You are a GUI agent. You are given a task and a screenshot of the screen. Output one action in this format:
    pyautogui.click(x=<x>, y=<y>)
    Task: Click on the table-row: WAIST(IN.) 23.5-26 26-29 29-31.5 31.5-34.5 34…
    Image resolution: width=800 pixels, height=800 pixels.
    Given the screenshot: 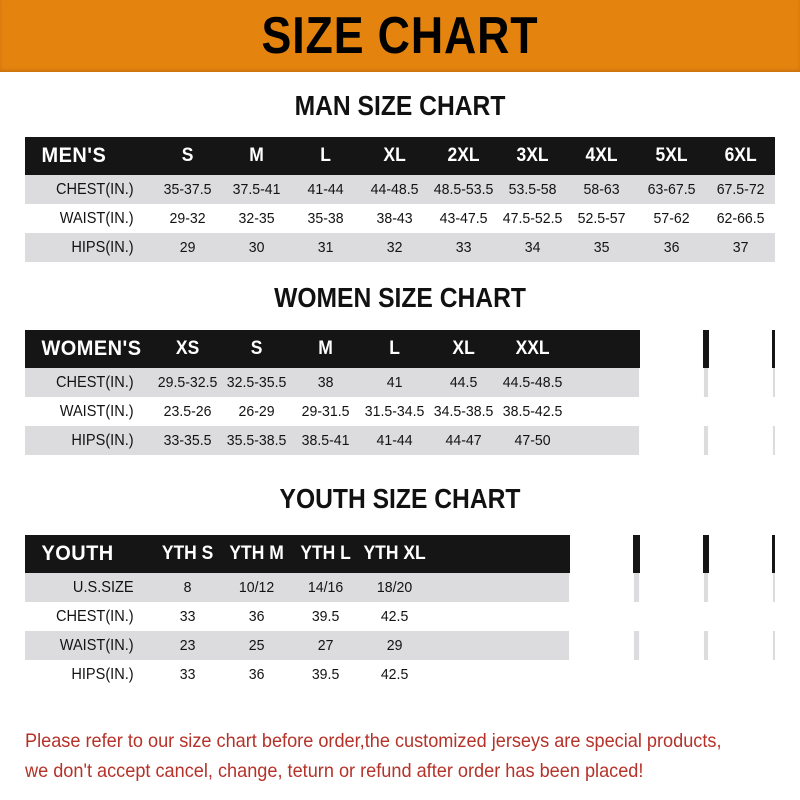 What is the action you would take?
    pyautogui.click(x=400, y=411)
    